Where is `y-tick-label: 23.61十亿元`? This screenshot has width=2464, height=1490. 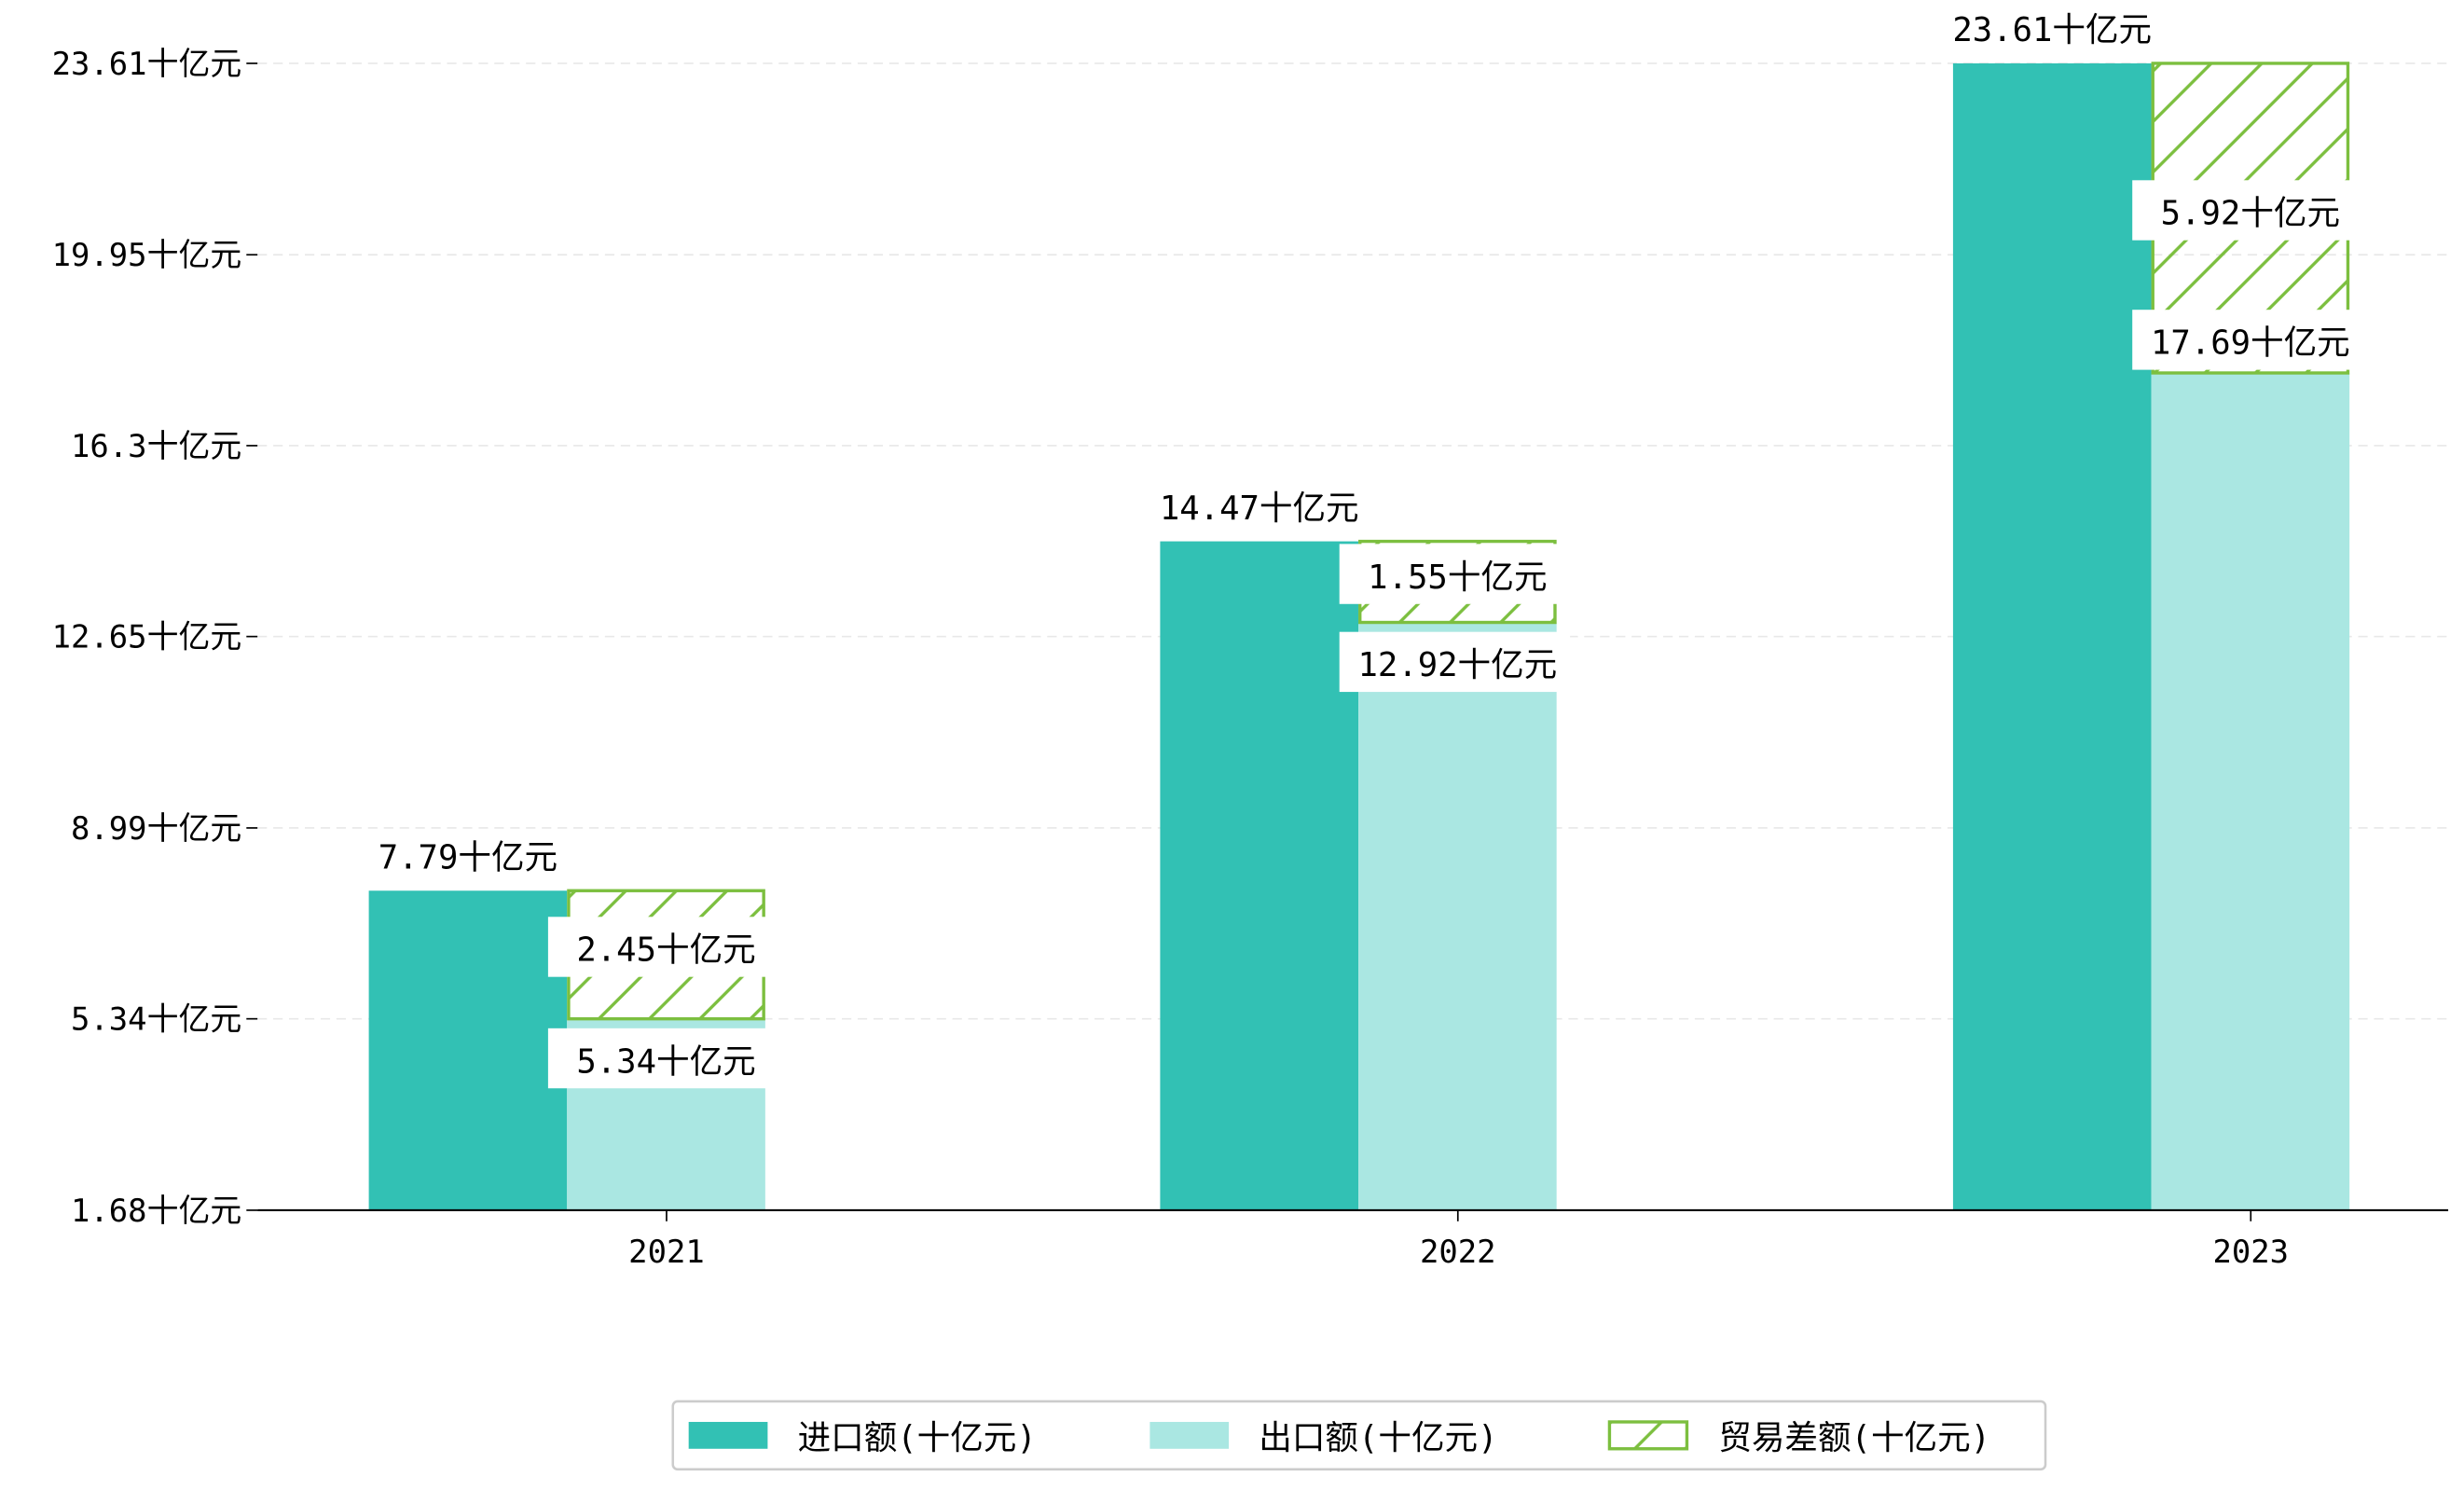
y-tick-label: 23.61十亿元 is located at coordinates (147, 64).